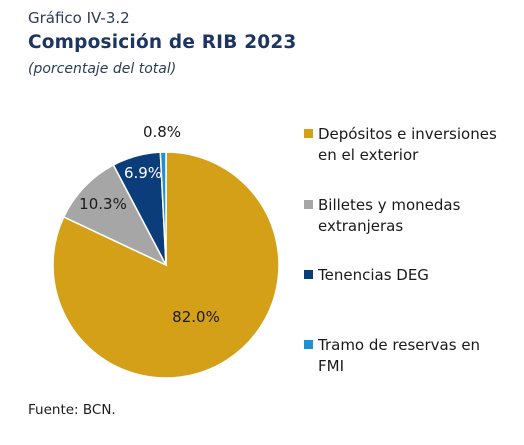 This screenshot has height=445, width=524. I want to click on figure-label: Gráfico IV-3.2, so click(79, 18).